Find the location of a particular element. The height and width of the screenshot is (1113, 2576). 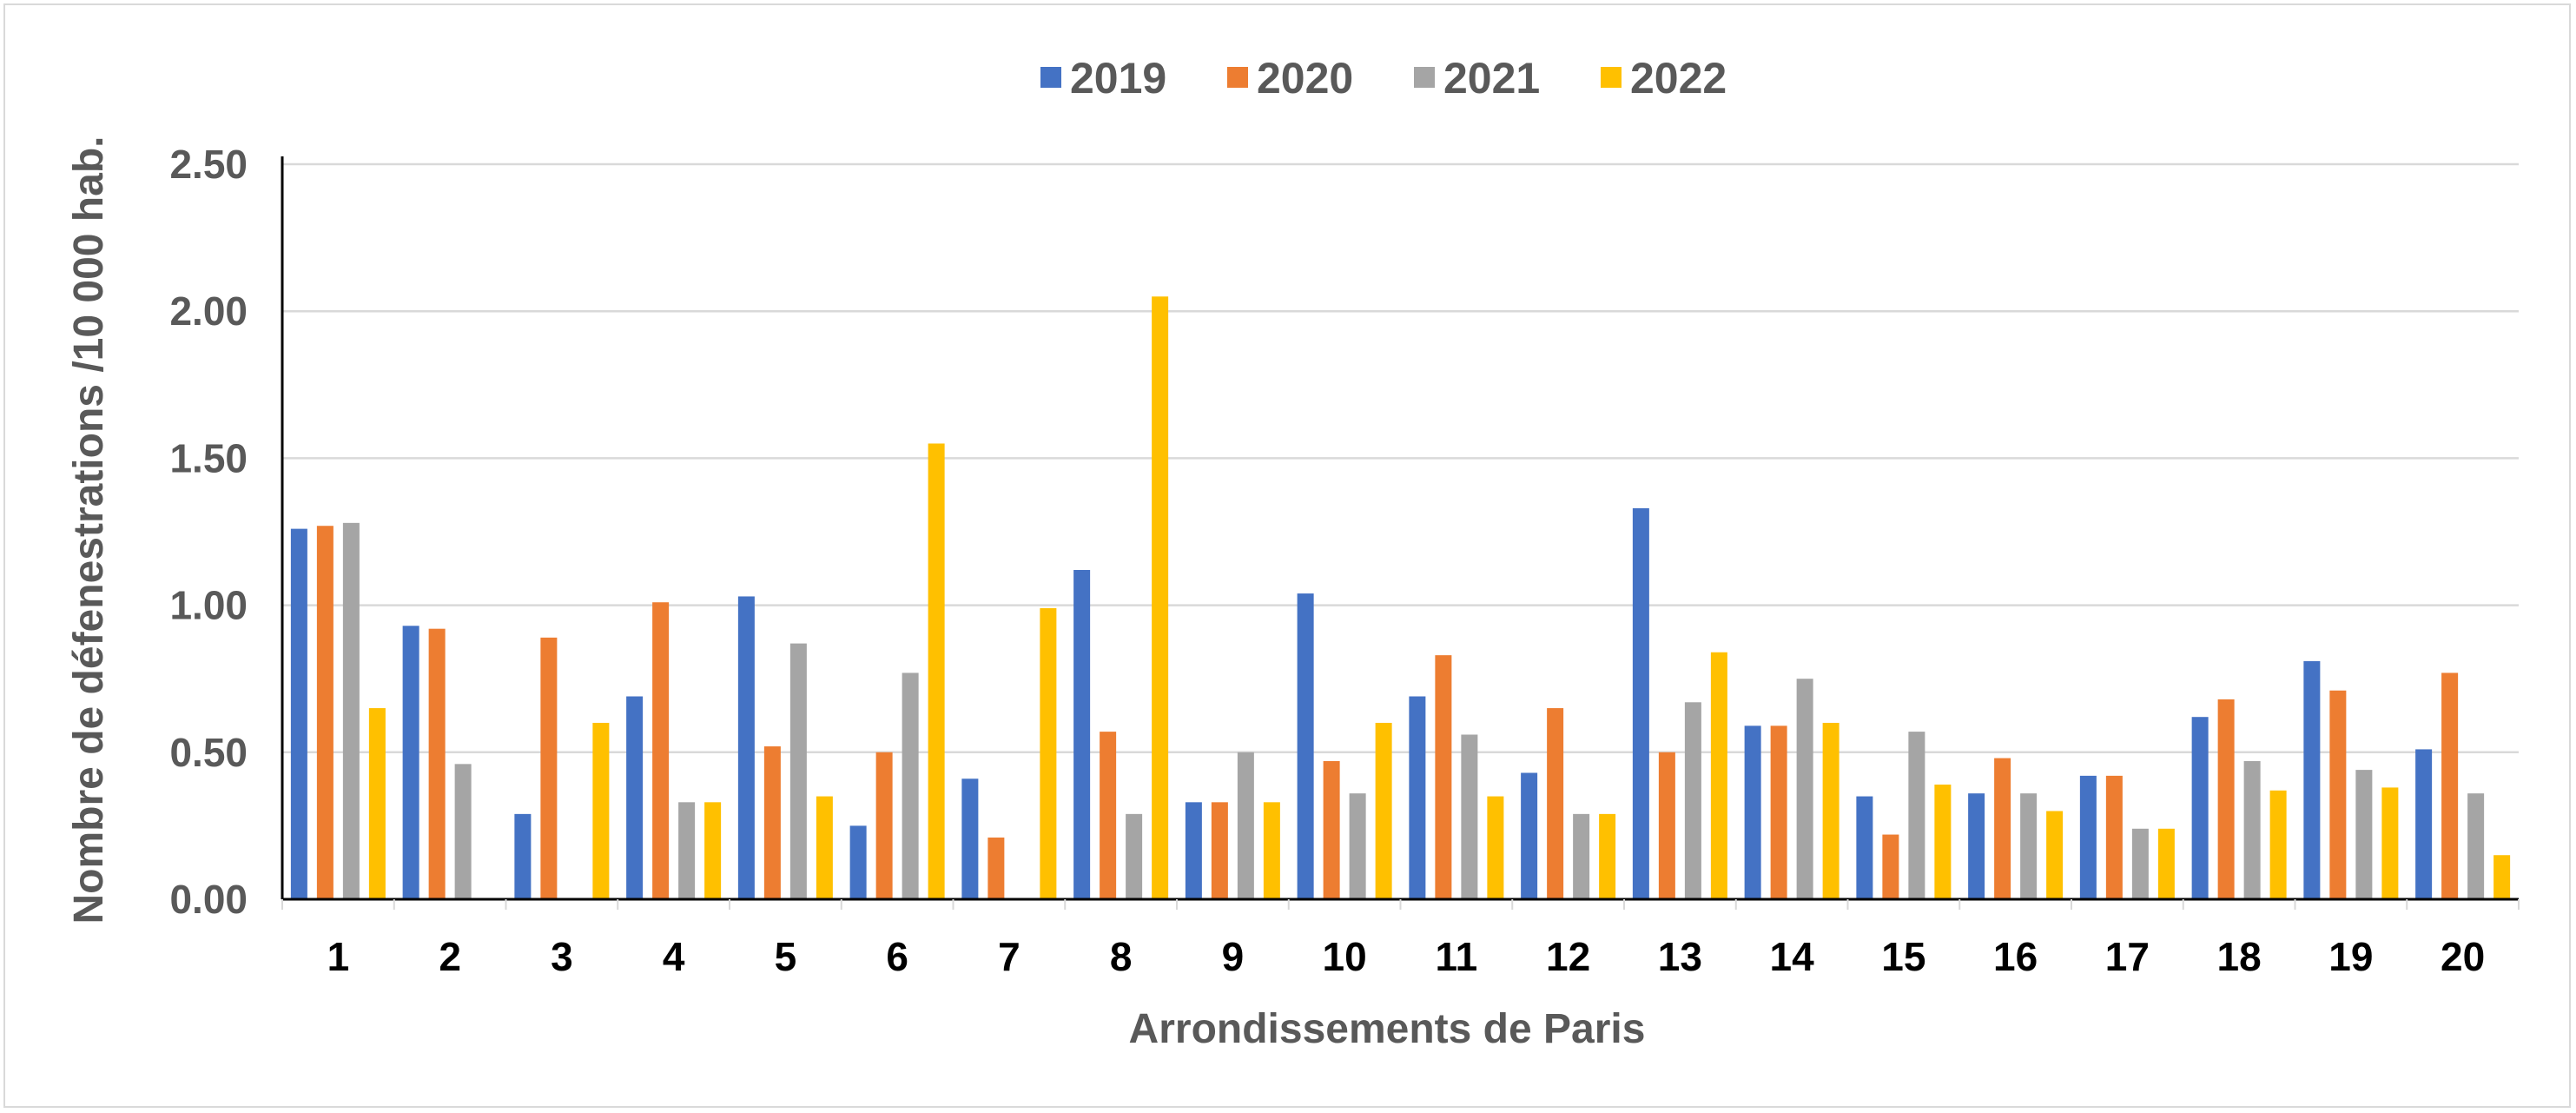

x-tick-label: 14 is located at coordinates (1792, 956).